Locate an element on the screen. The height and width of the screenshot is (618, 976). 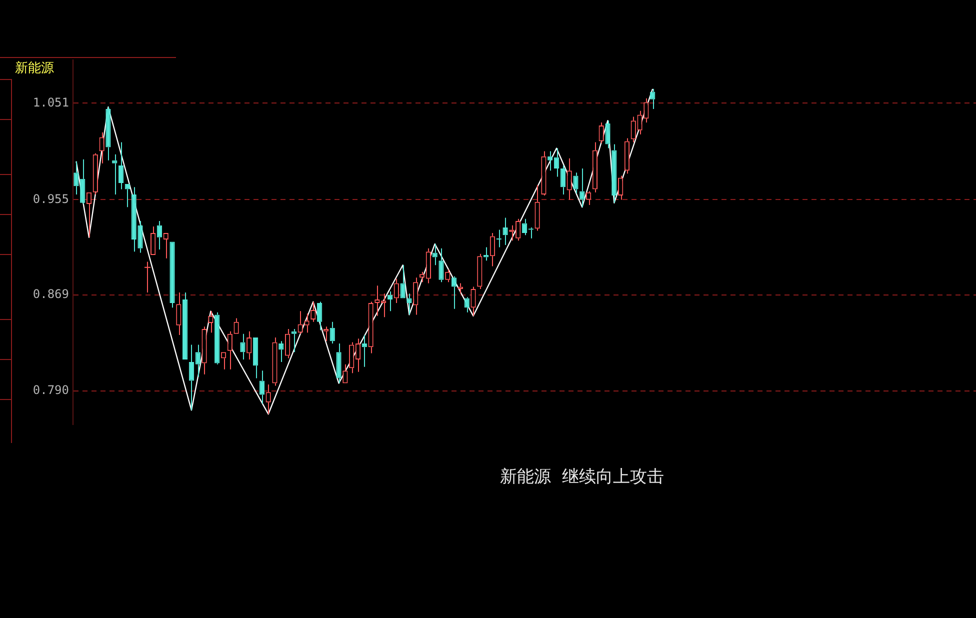
y-tick-label: 0.790 is located at coordinates (50, 390).